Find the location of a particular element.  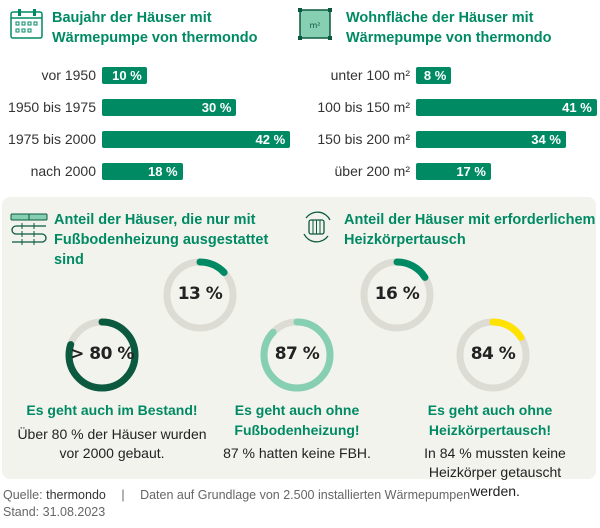

category-label: vor 1950 is located at coordinates (68, 75).